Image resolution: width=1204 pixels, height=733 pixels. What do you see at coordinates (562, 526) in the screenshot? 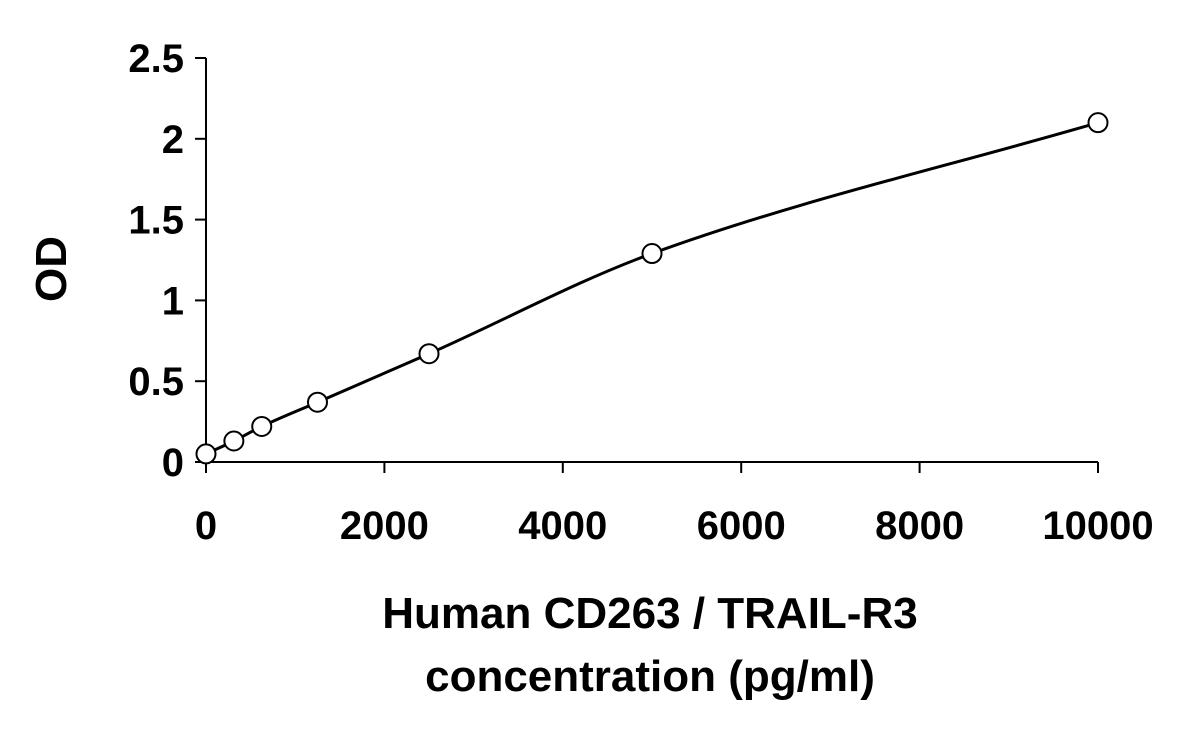
I see `x-tick-label: 4000` at bounding box center [562, 526].